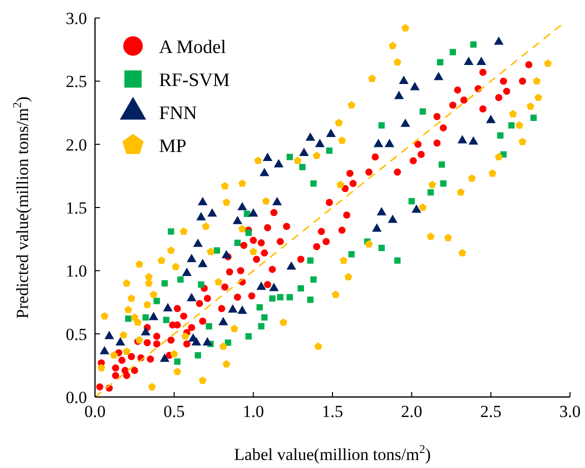  What do you see at coordinates (76, 334) in the screenshot?
I see `y-tick-label: 0.5` at bounding box center [76, 334].